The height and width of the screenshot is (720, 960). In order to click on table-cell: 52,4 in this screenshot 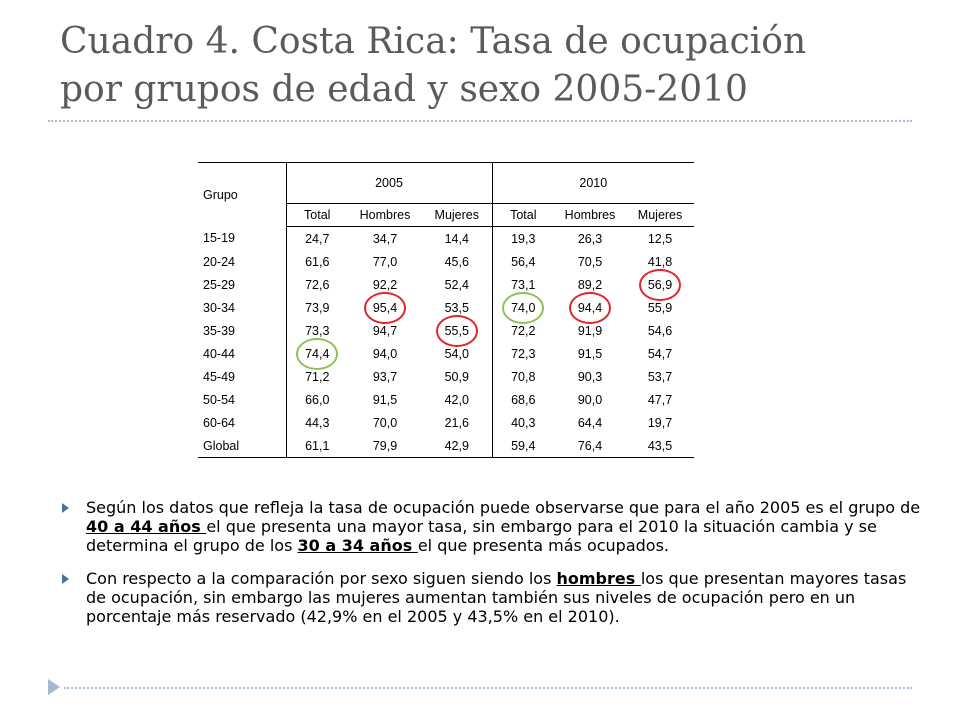, I will do `click(457, 284)`.